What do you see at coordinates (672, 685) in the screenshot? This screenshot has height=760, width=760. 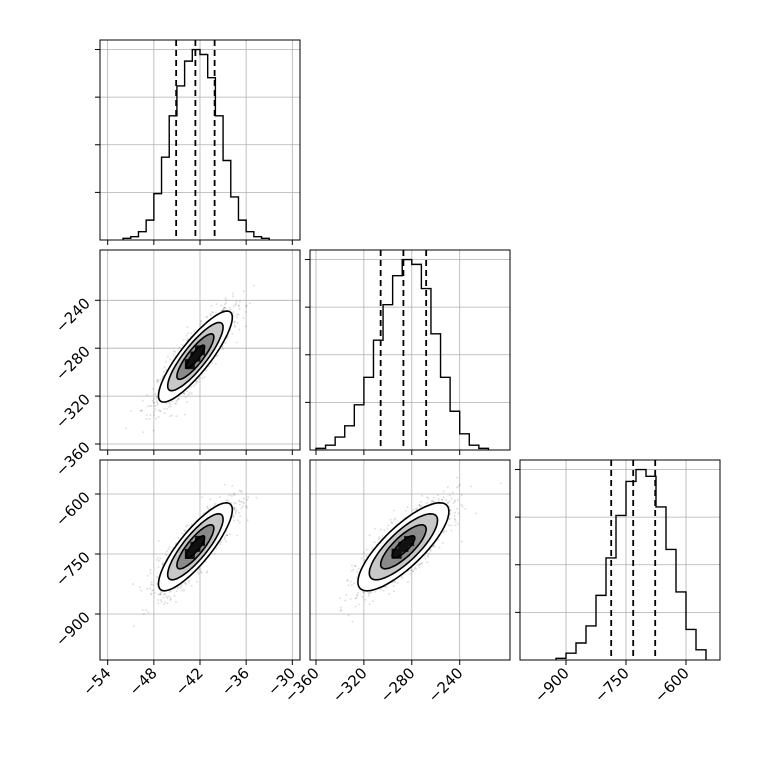 I see `x-tick-label: −600` at bounding box center [672, 685].